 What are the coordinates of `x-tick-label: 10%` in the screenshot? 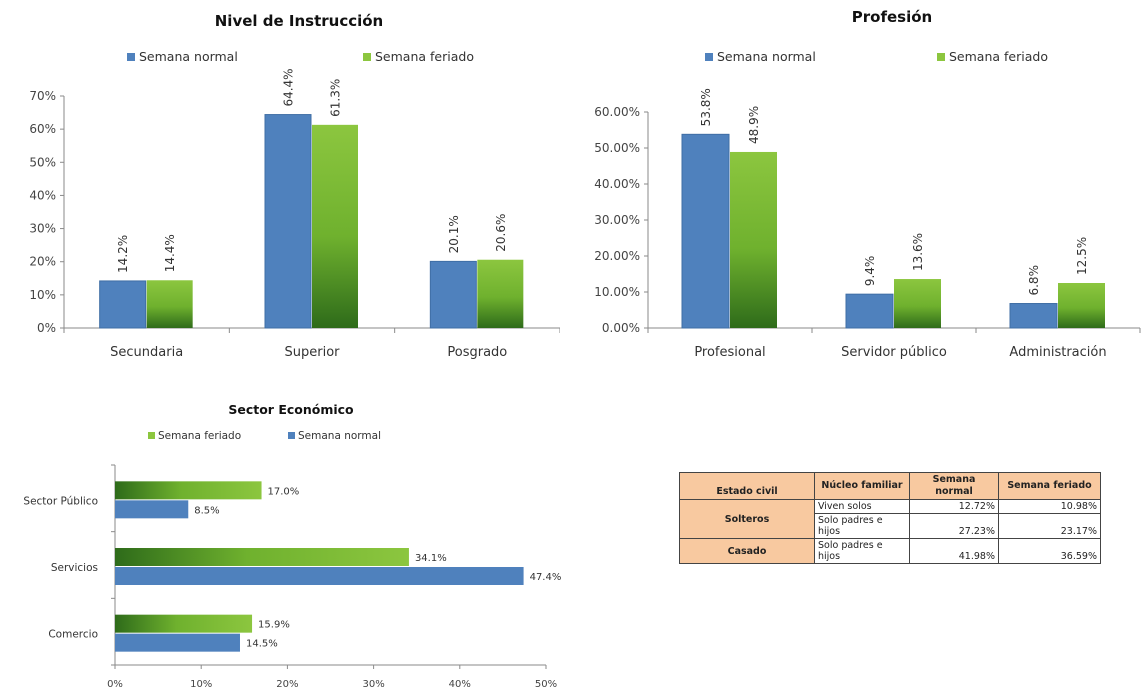 It's located at (201, 684).